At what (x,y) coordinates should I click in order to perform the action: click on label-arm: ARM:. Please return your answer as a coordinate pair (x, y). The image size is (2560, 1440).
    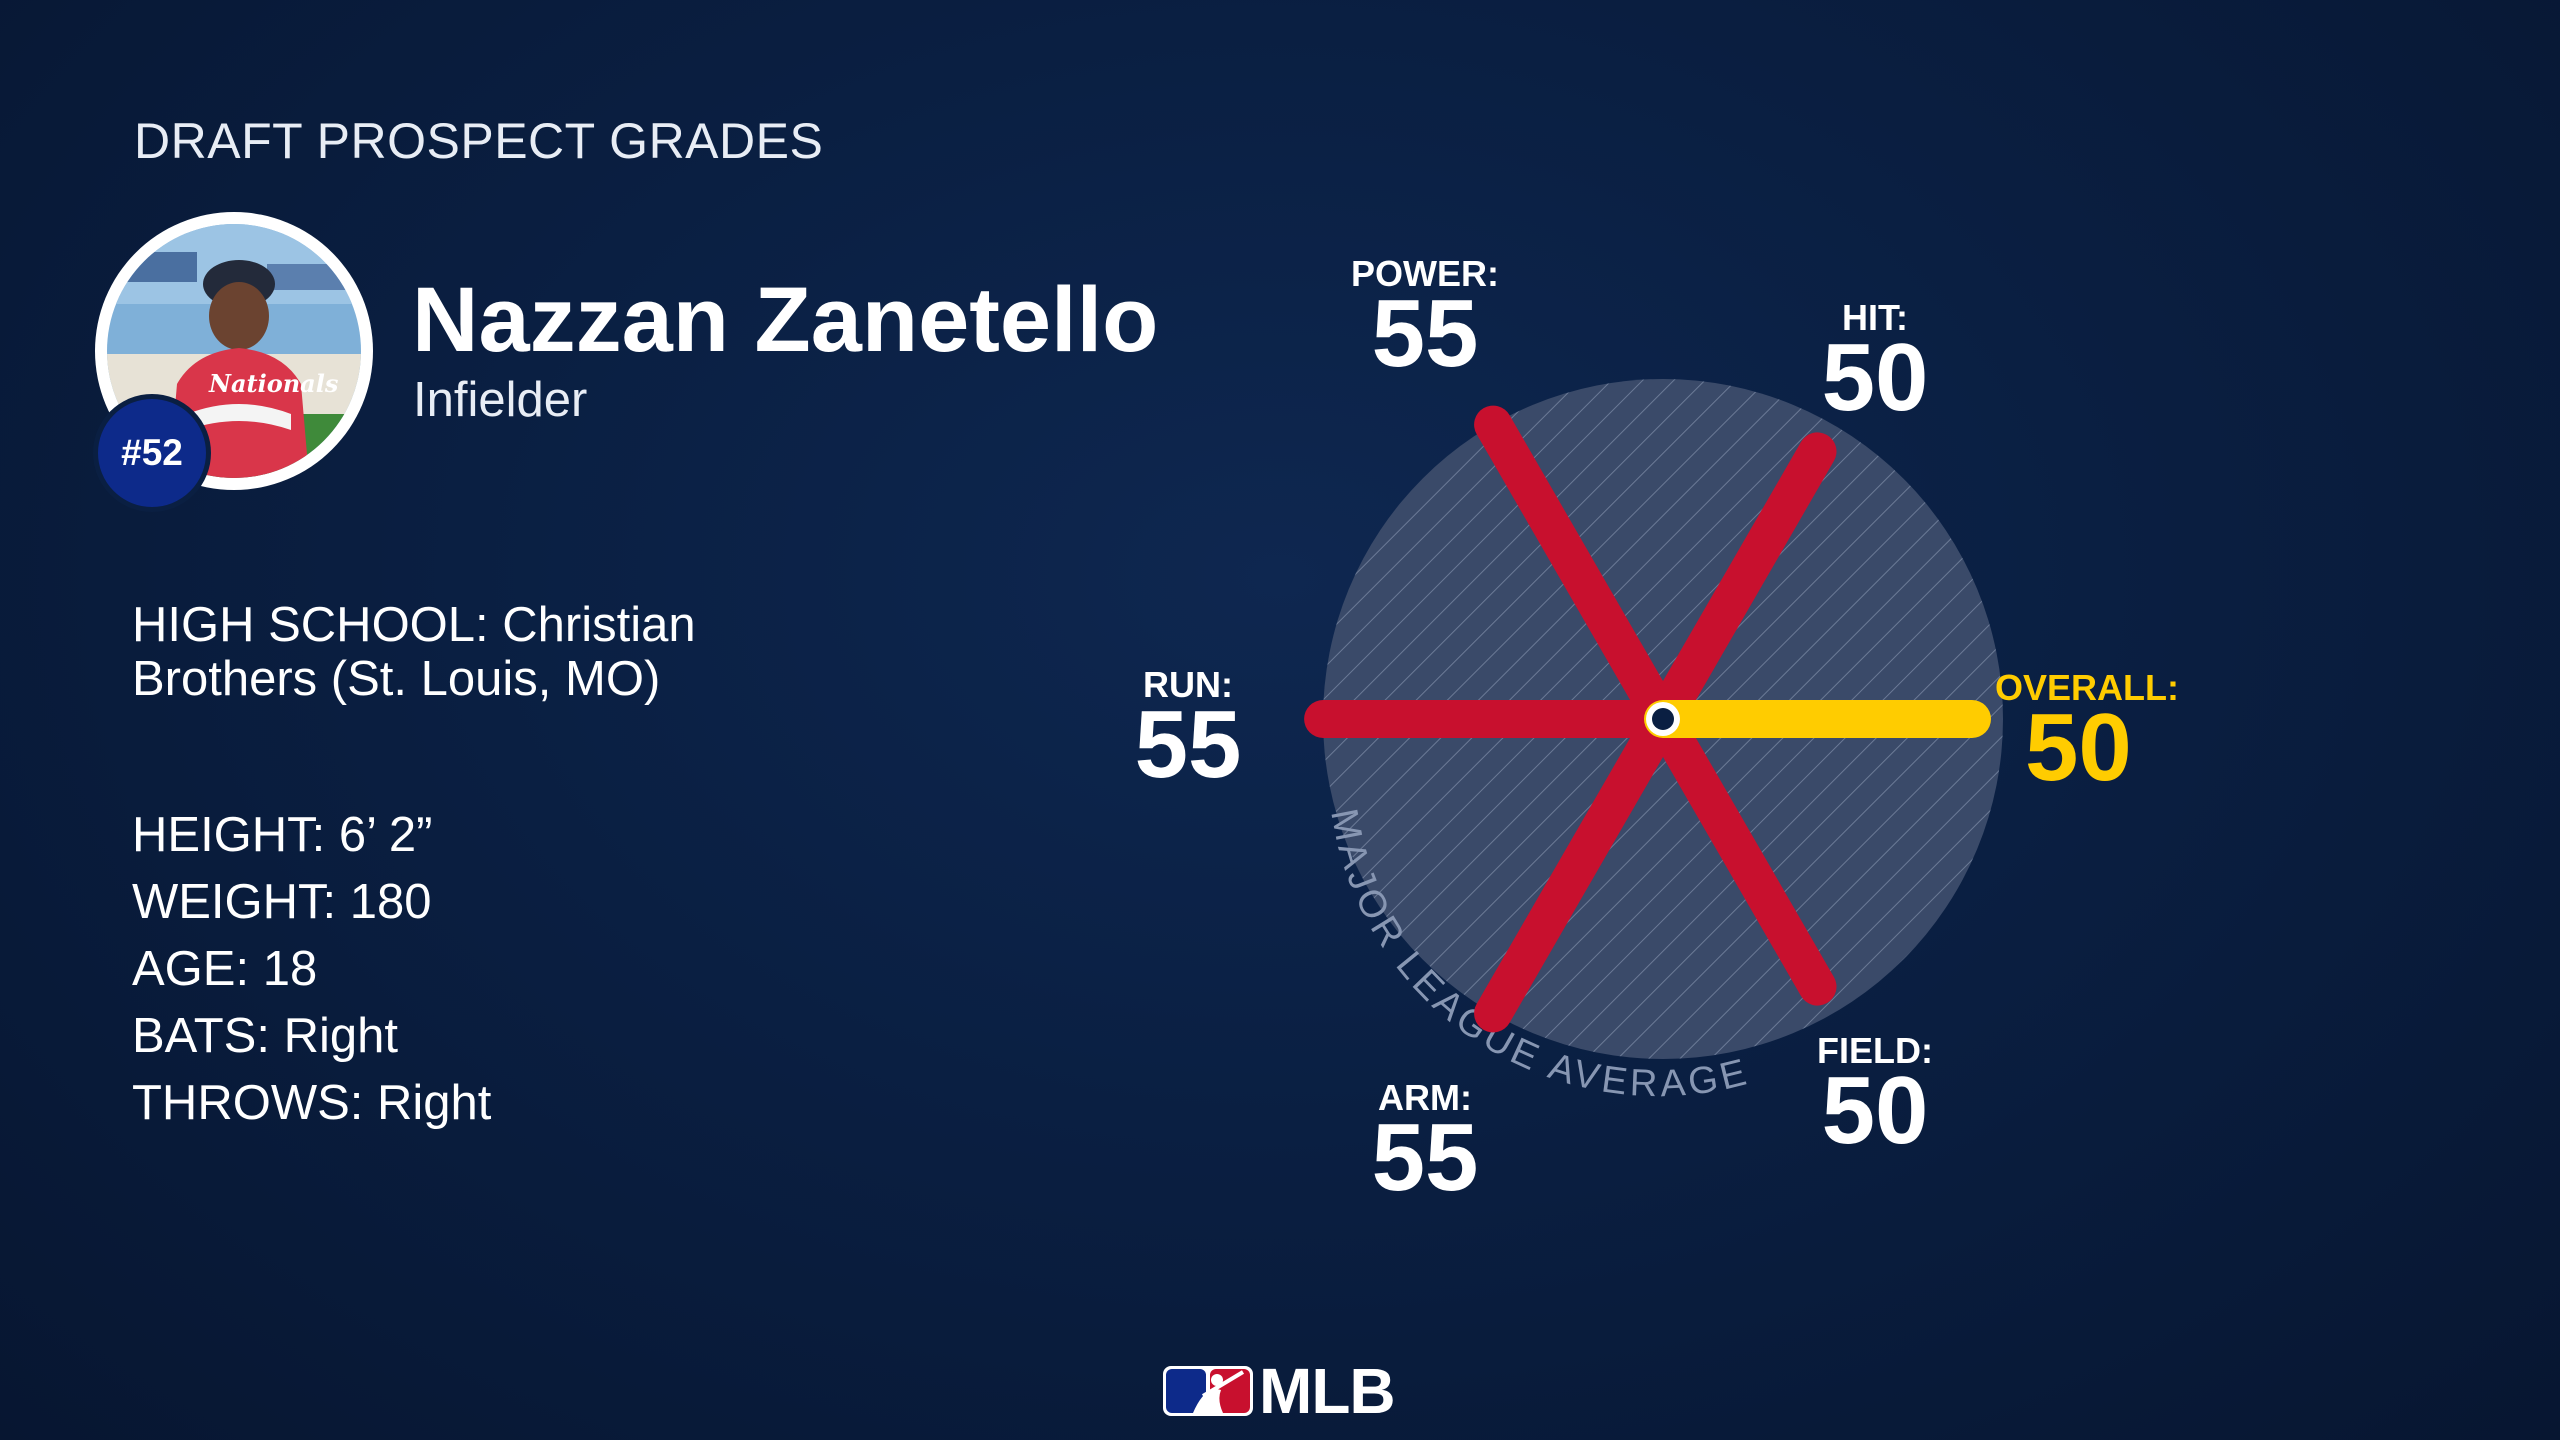
    Looking at the image, I should click on (1425, 1097).